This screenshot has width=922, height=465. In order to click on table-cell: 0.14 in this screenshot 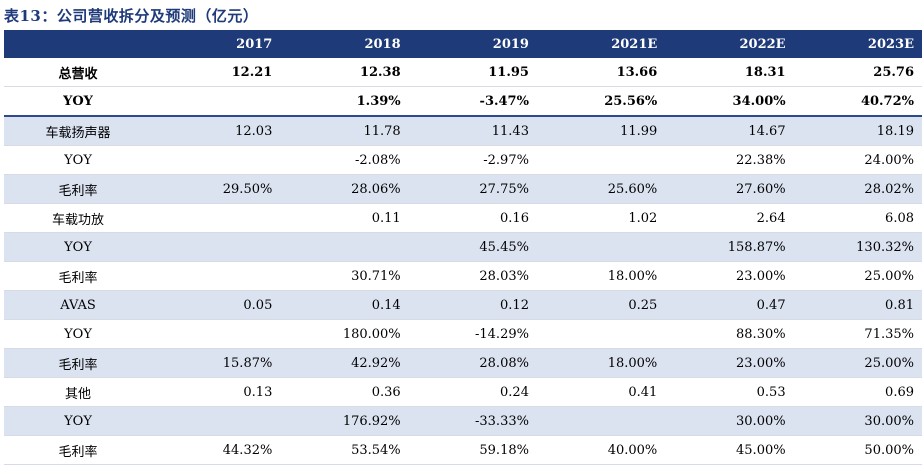, I will do `click(344, 305)`.